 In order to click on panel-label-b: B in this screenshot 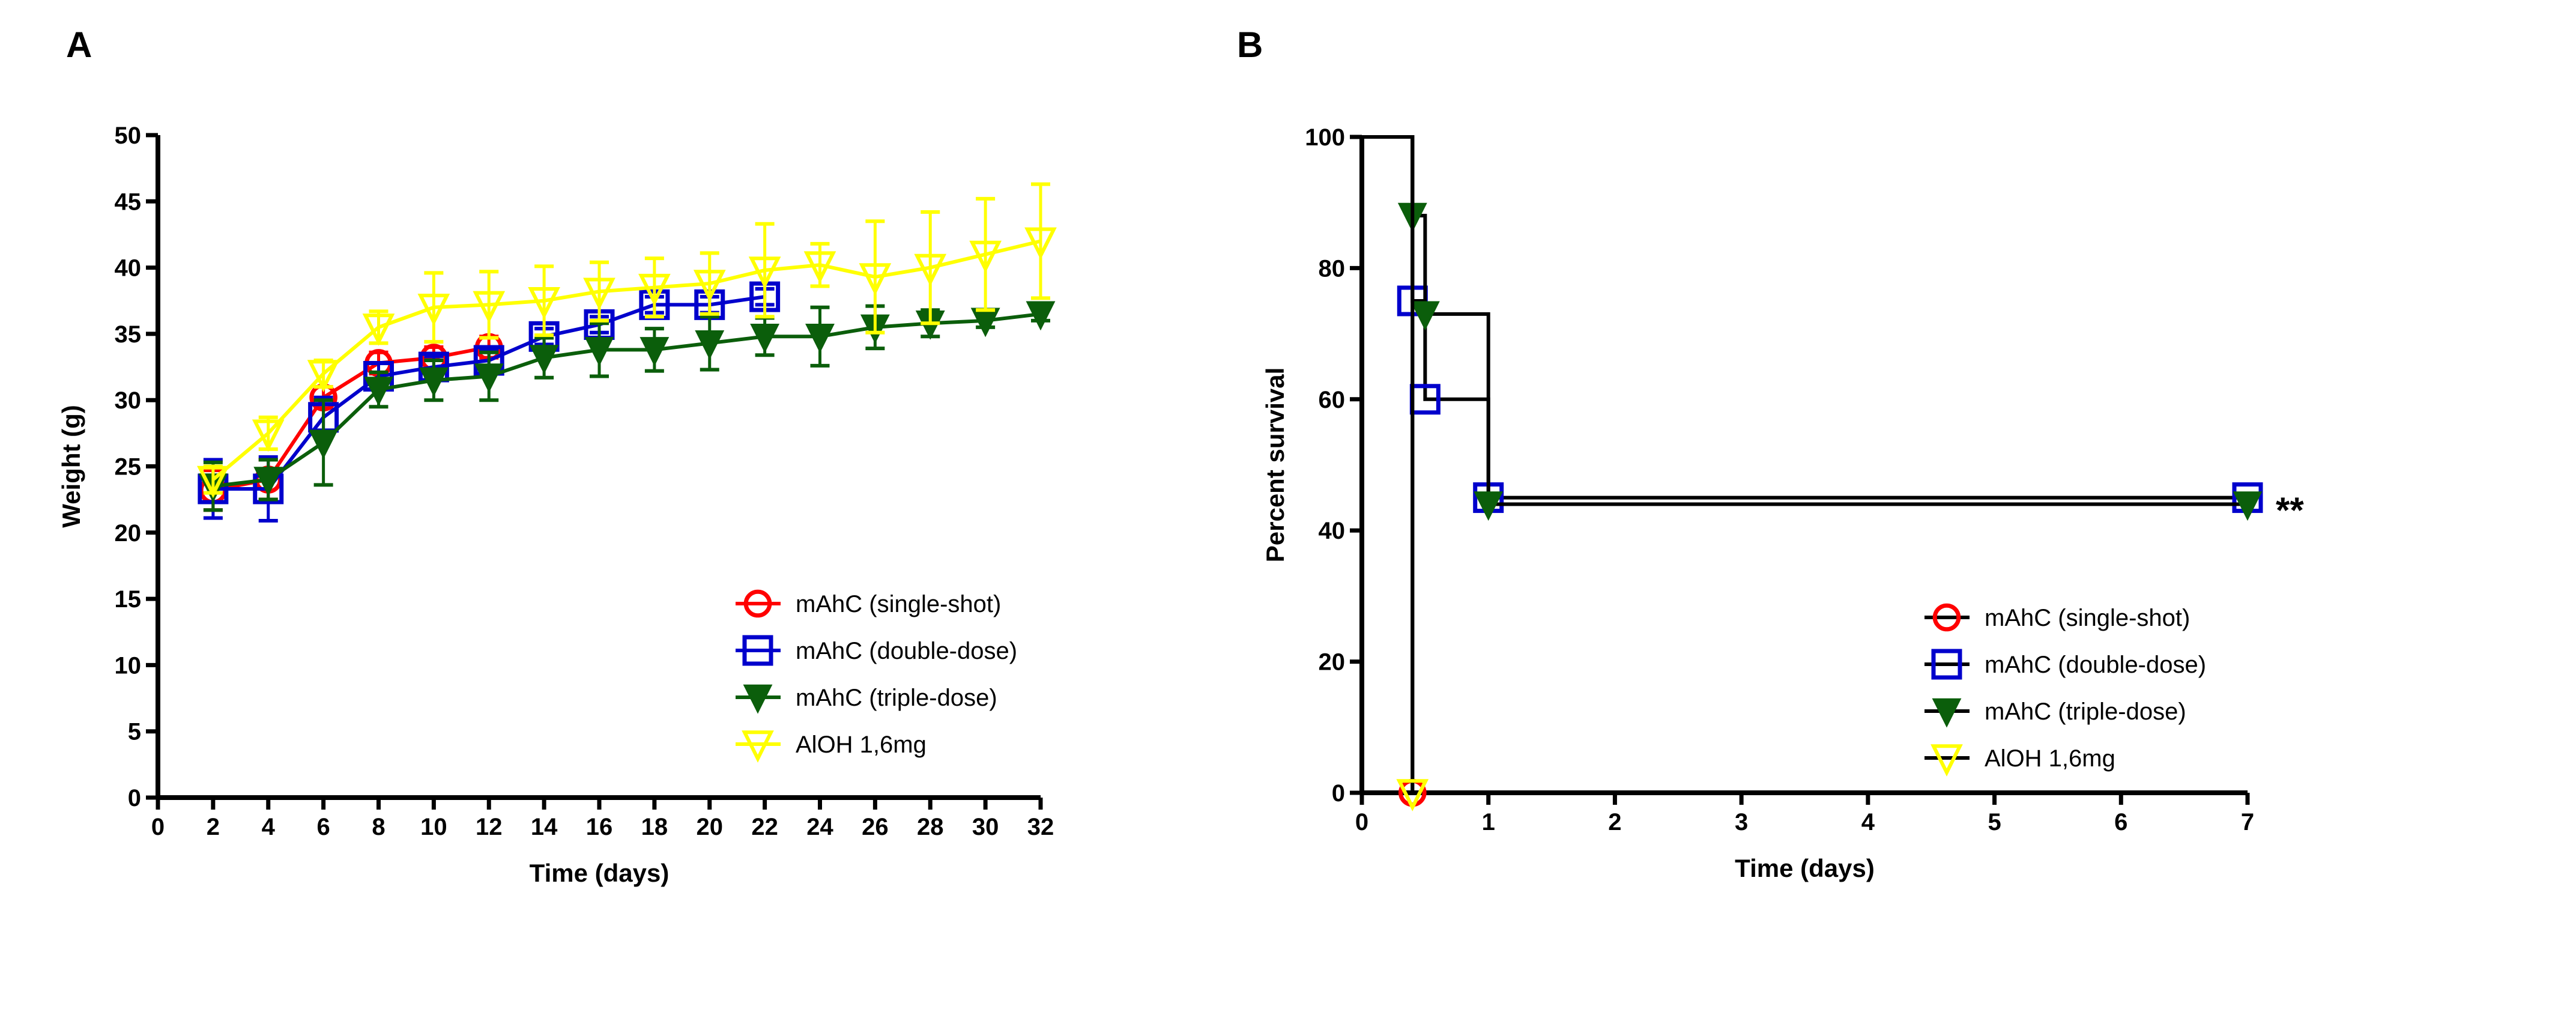, I will do `click(1250, 45)`.